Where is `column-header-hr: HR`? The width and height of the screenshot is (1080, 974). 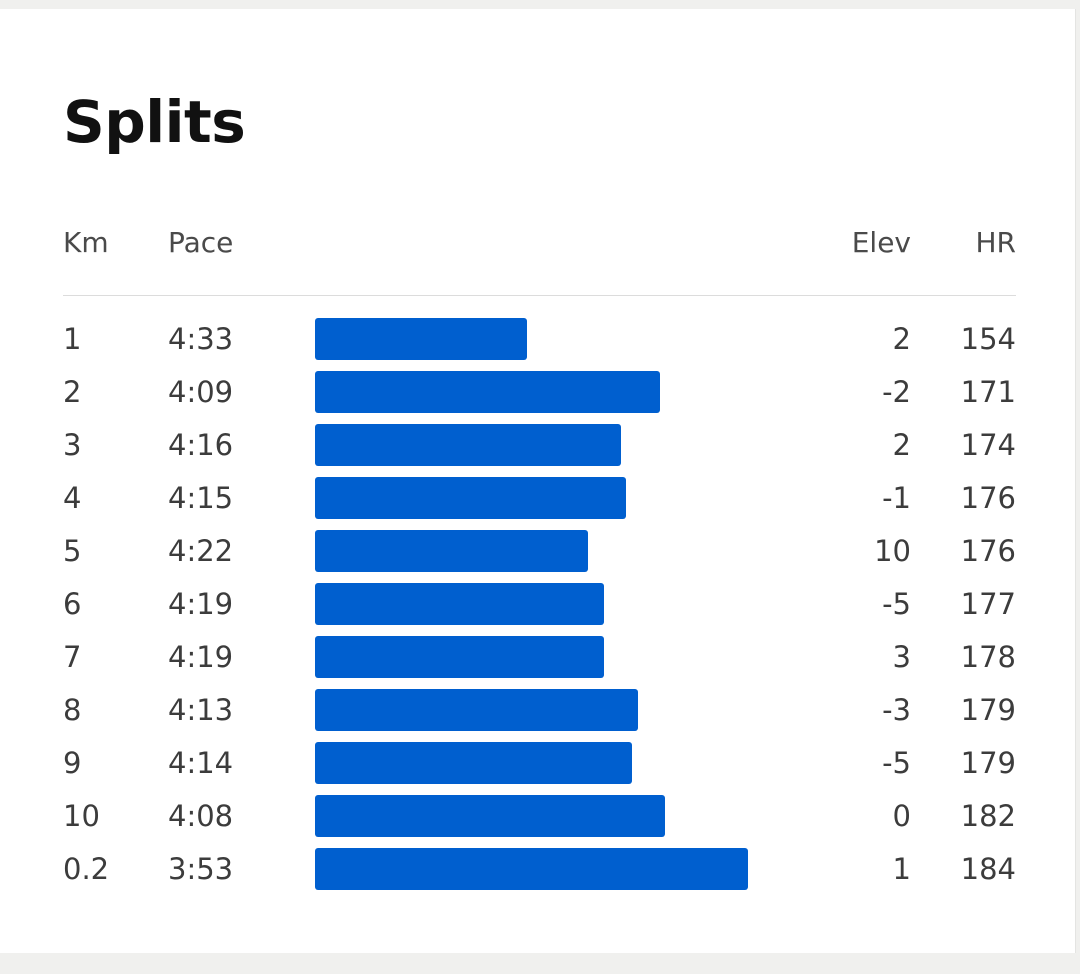
column-header-hr: HR is located at coordinates (995, 242).